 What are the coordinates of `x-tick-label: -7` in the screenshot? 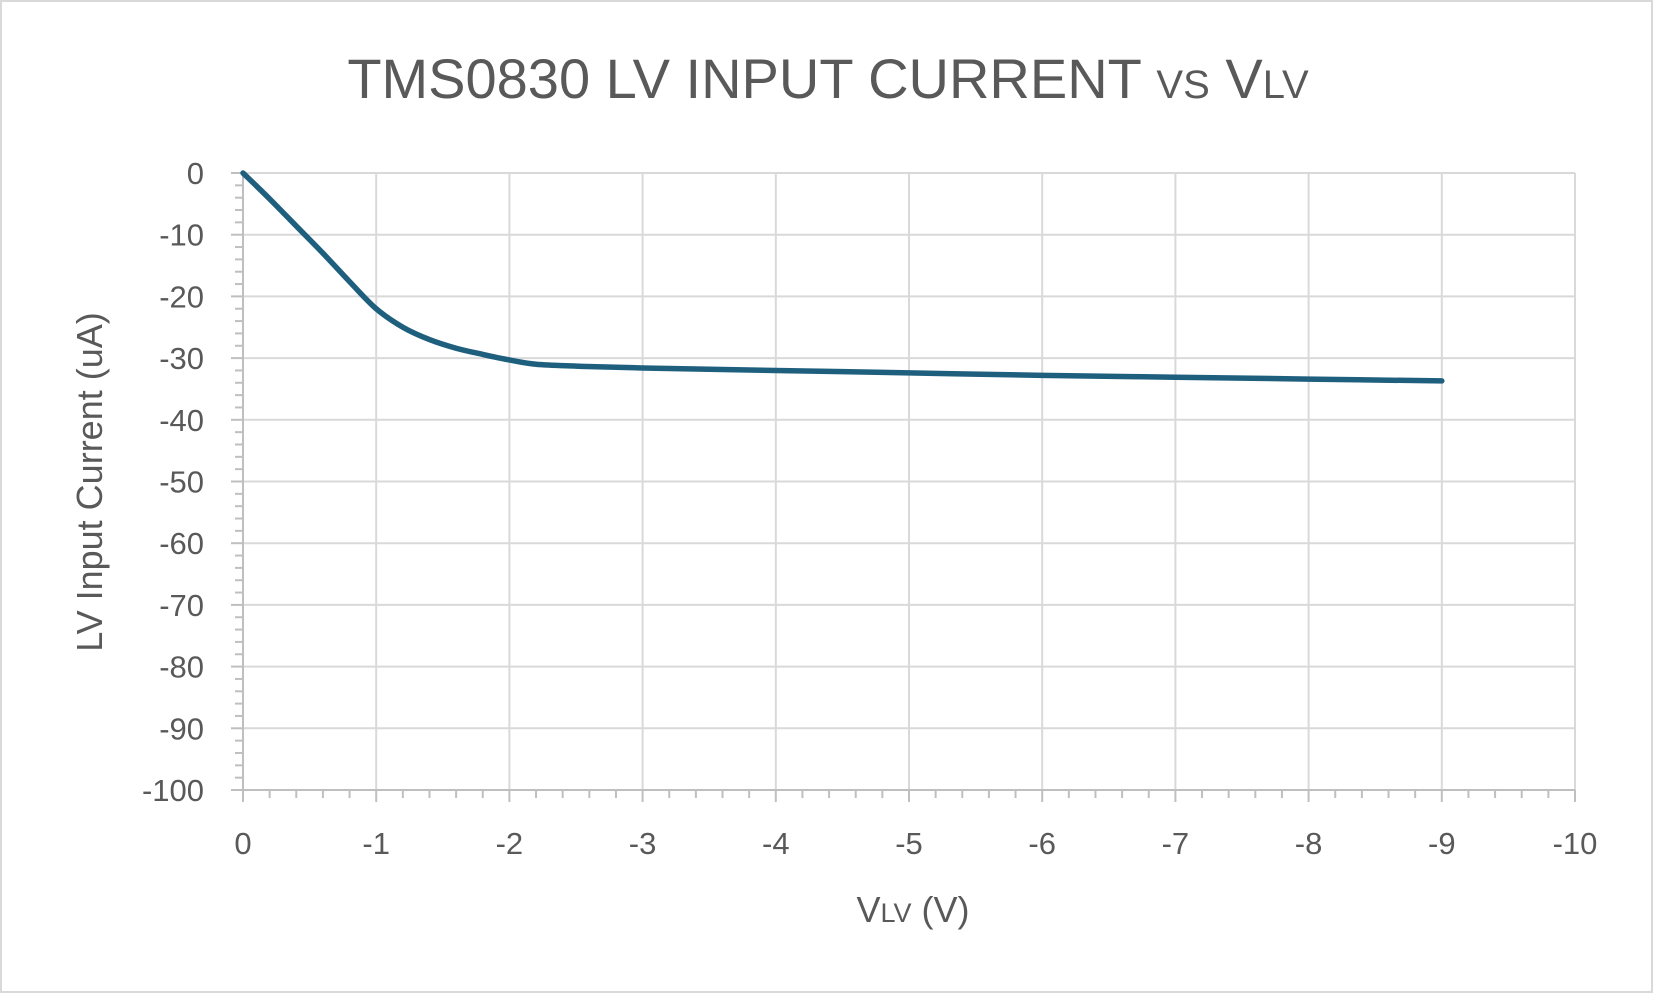 It's located at (1176, 843).